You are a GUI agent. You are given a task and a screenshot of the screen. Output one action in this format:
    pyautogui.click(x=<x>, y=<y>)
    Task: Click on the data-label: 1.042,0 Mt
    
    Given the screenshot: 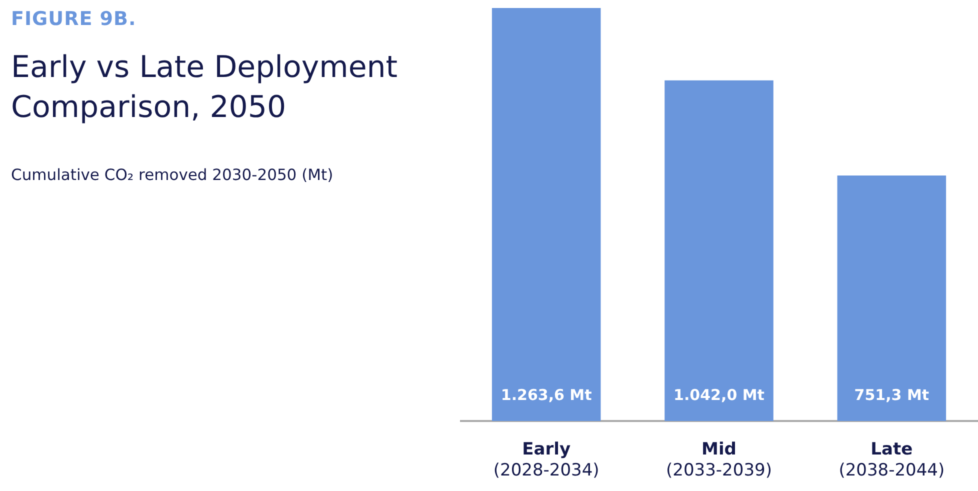 What is the action you would take?
    pyautogui.click(x=719, y=395)
    